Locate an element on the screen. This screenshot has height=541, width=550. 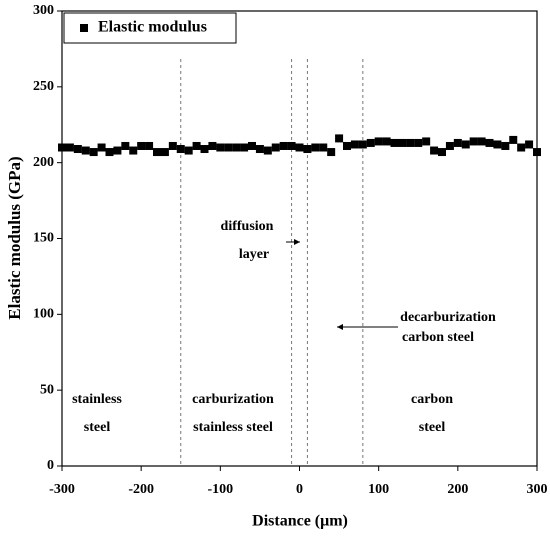
annotation: diffusion is located at coordinates (247, 226).